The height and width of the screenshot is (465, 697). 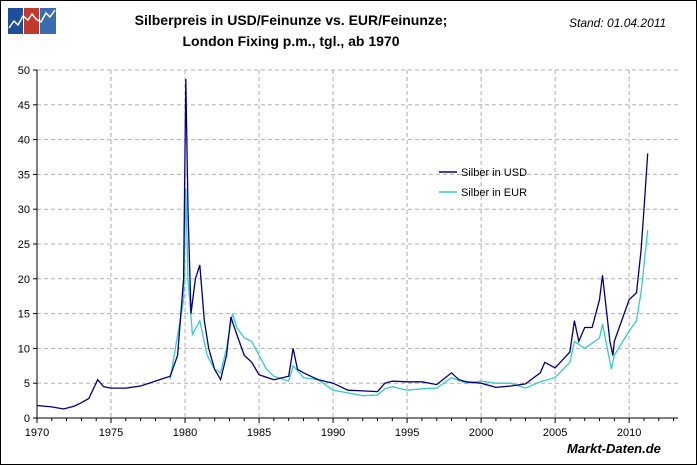 What do you see at coordinates (618, 23) in the screenshot?
I see `stand-date: Stand: 01.04.2011` at bounding box center [618, 23].